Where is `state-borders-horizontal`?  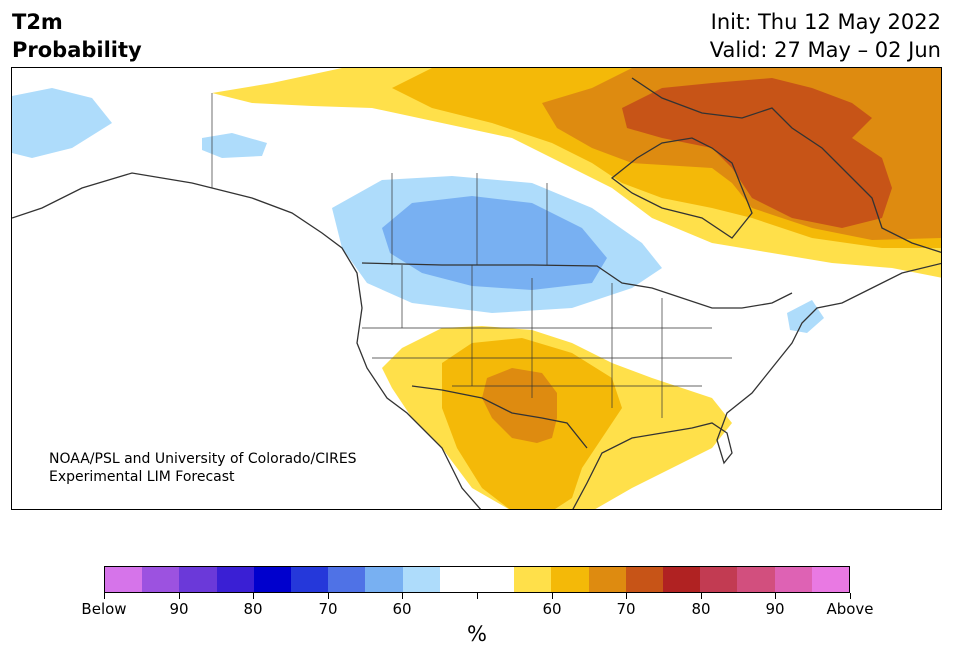 state-borders-horizontal is located at coordinates (547, 357).